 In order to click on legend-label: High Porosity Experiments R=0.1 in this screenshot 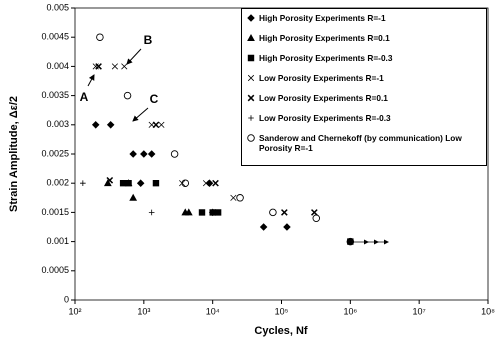, I will do `click(324, 38)`.